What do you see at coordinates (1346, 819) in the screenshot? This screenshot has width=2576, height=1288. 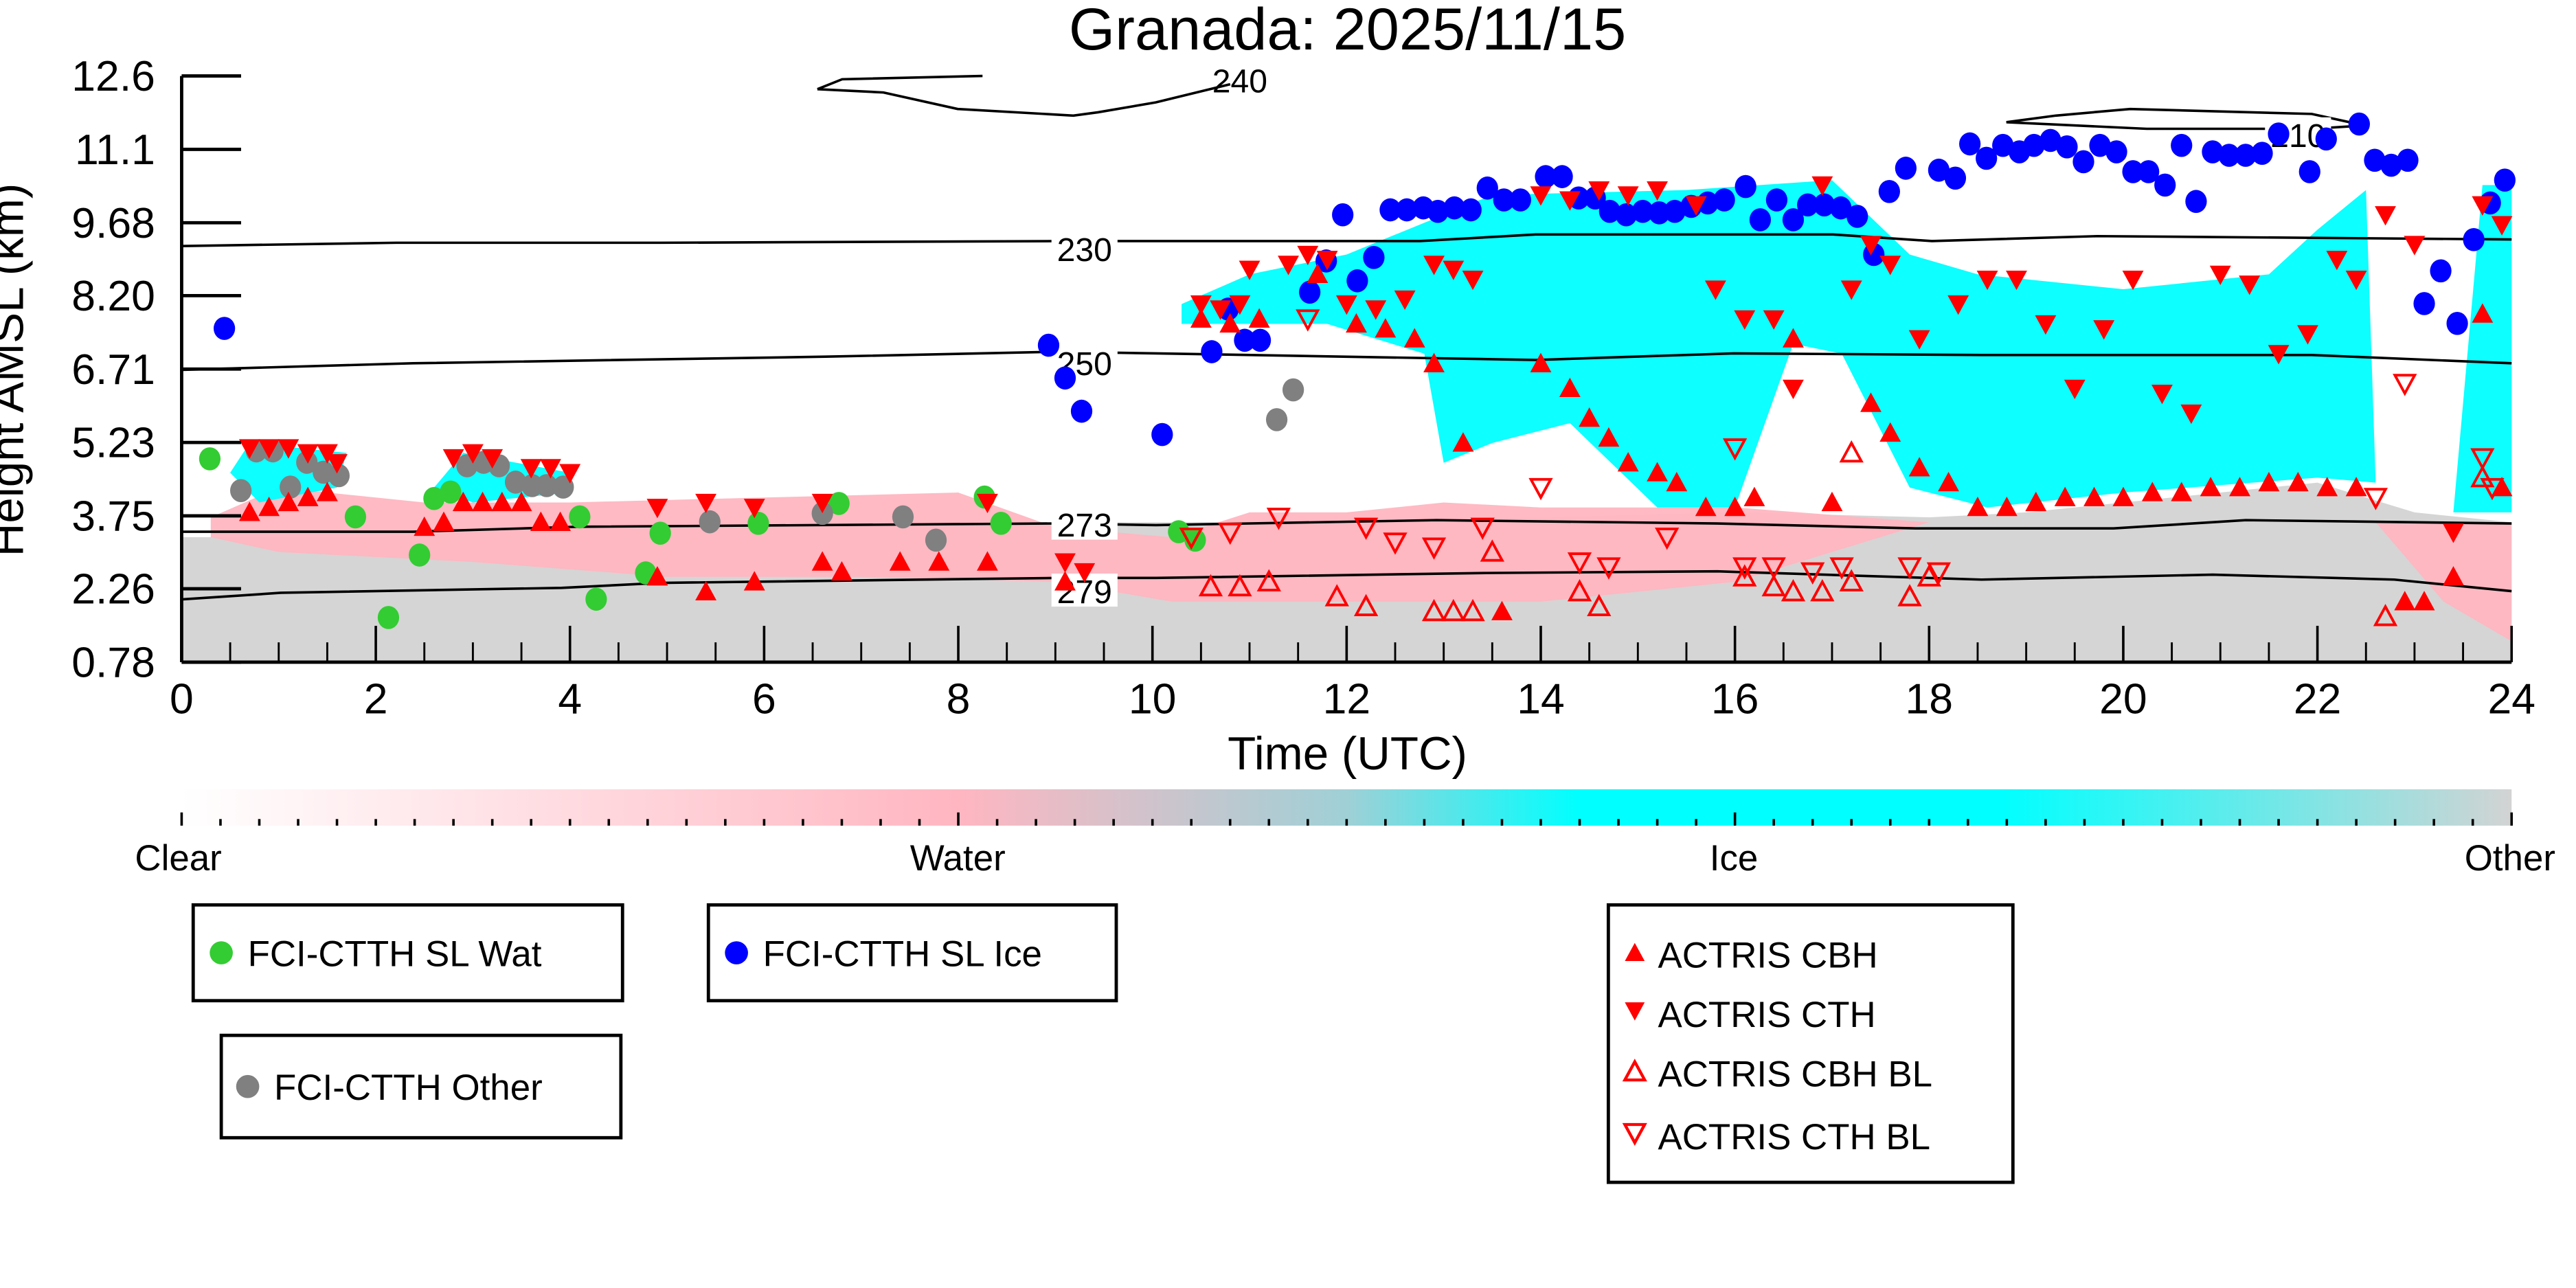 I see `colorbar-ticks` at bounding box center [1346, 819].